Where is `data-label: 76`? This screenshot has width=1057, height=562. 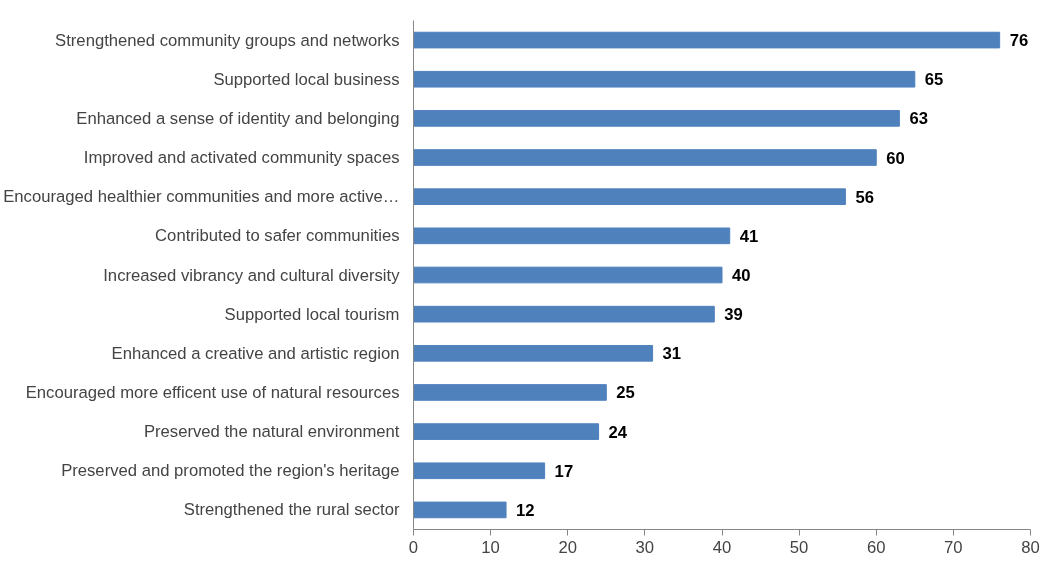
data-label: 76 is located at coordinates (1019, 41).